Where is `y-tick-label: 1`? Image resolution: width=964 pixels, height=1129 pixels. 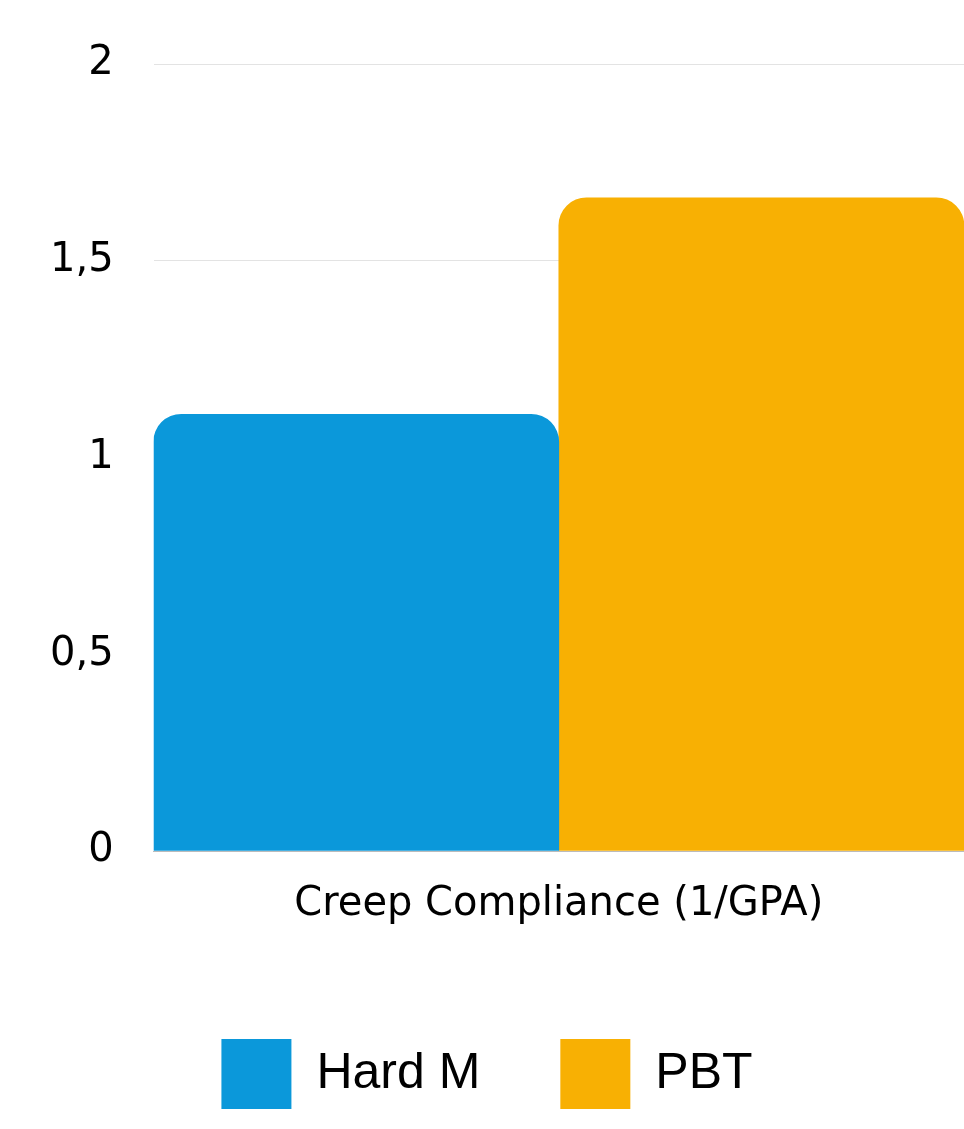
y-tick-label: 1 is located at coordinates (101, 453).